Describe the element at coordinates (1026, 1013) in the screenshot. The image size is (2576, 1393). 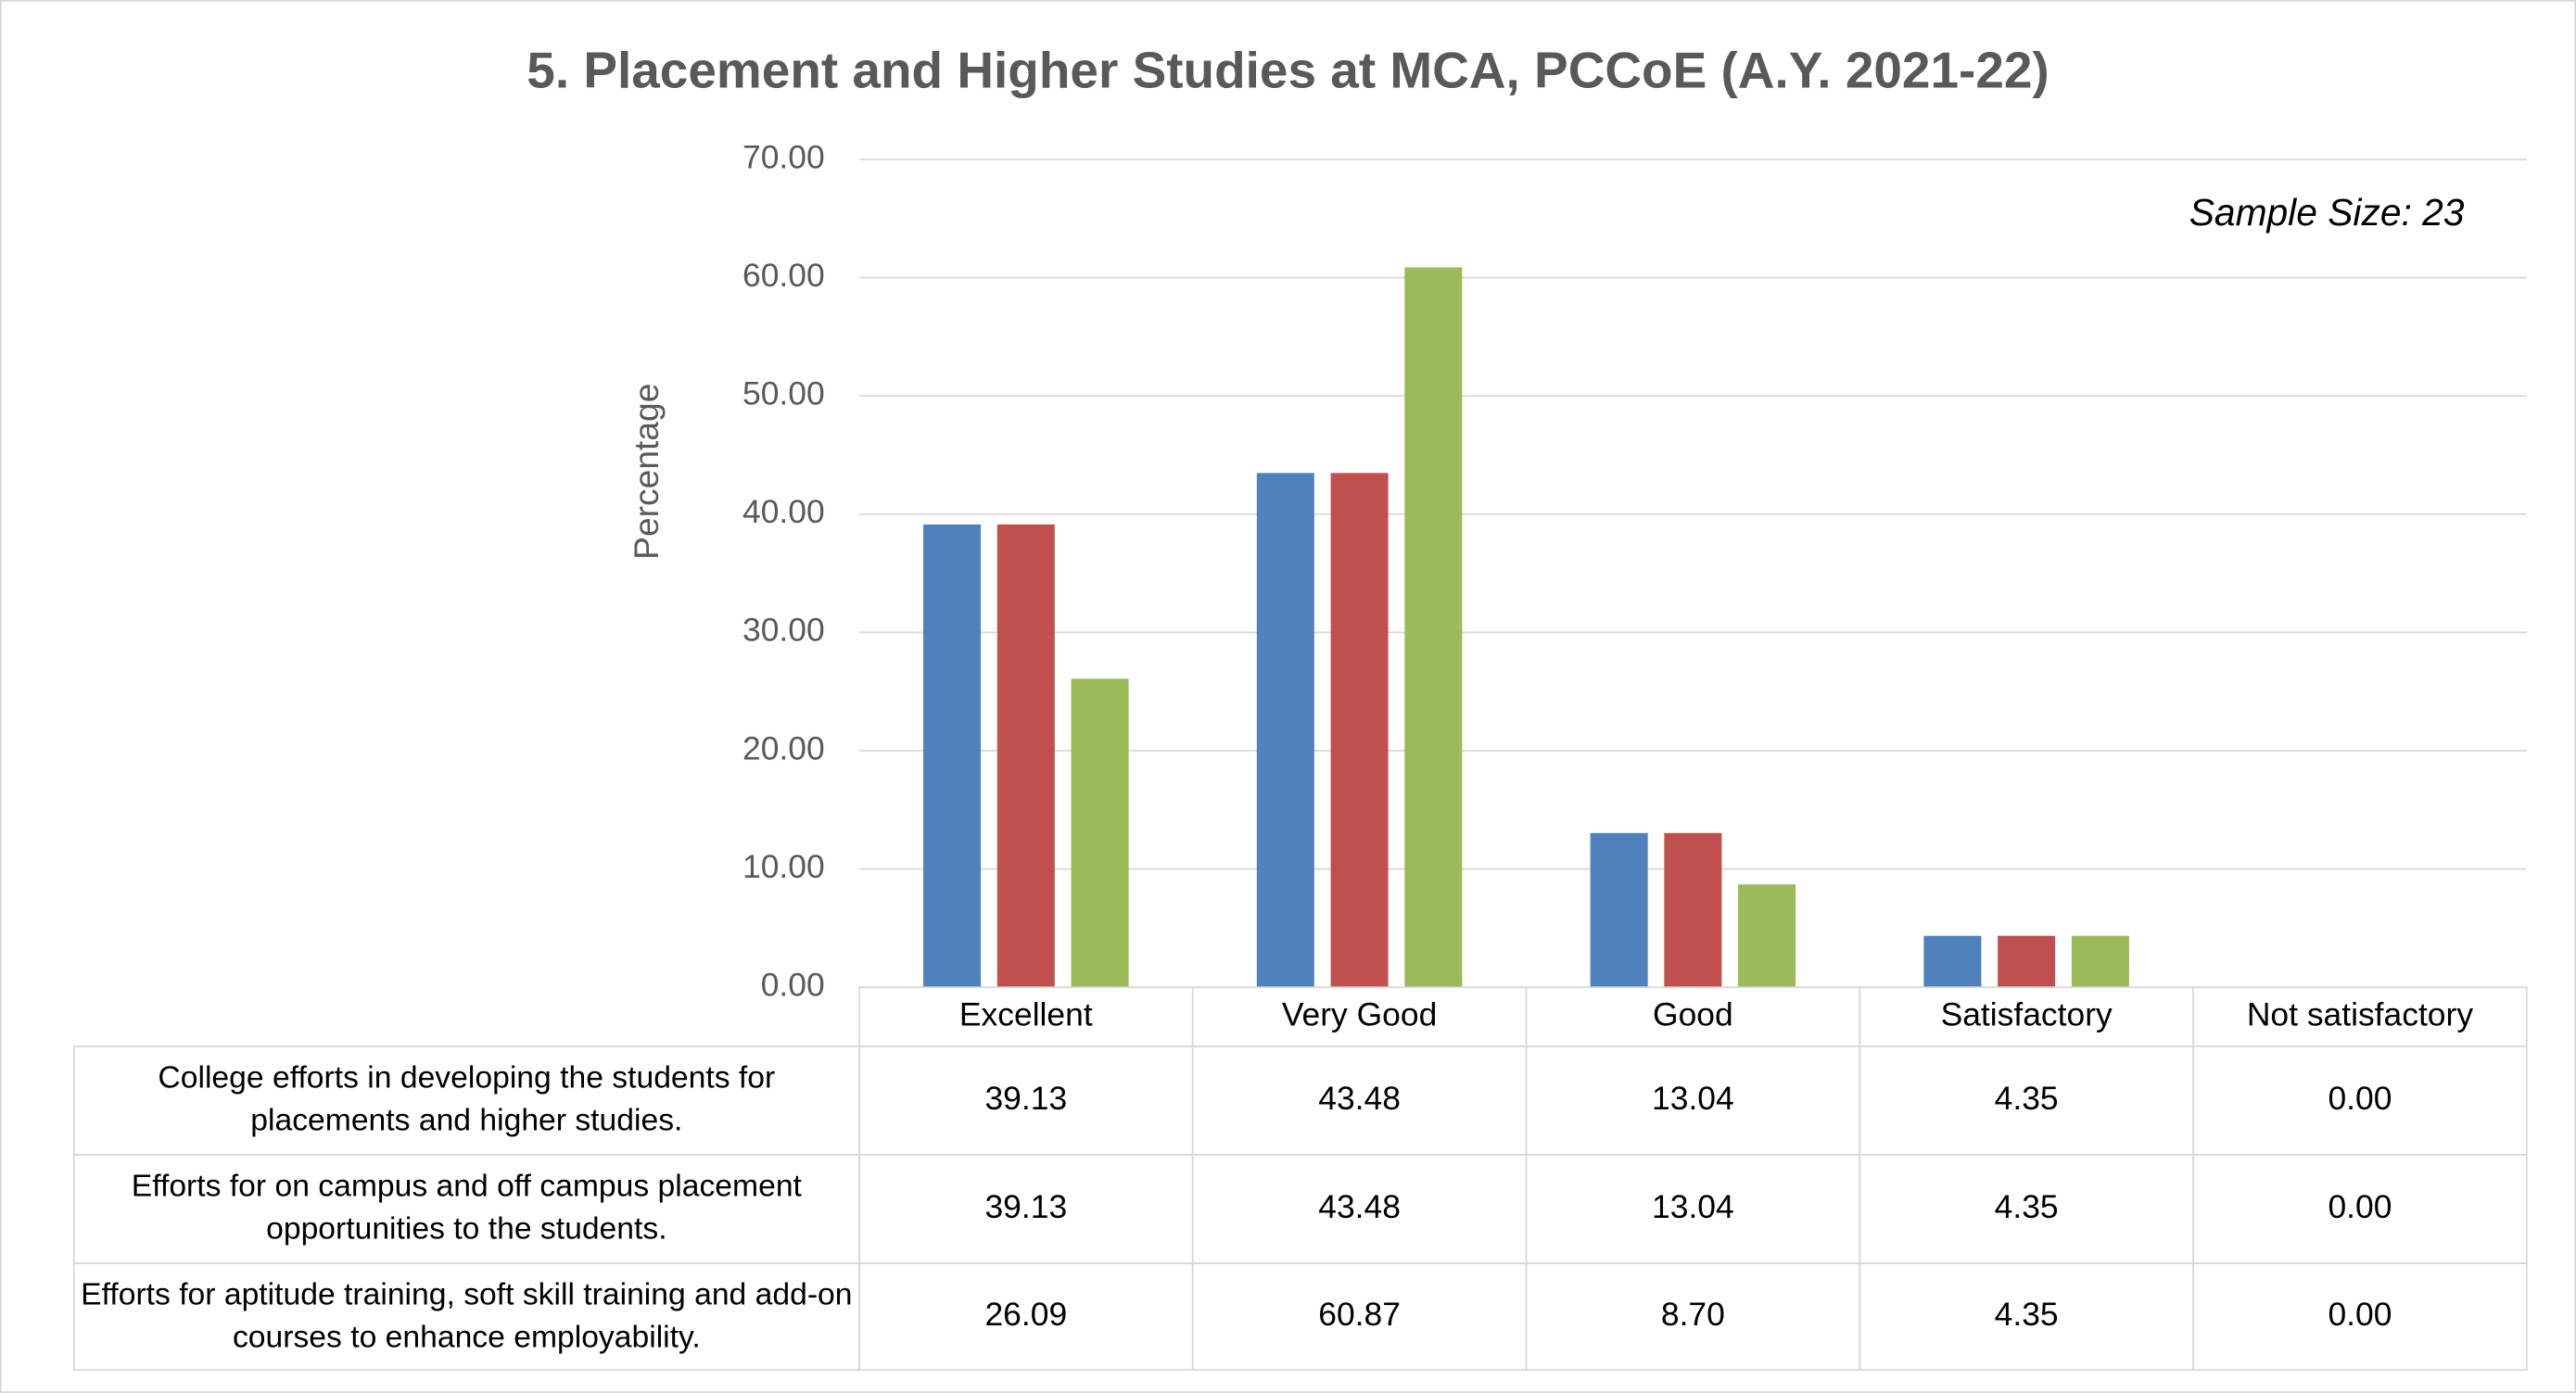
I see `x-tick-label: Excellent` at that location.